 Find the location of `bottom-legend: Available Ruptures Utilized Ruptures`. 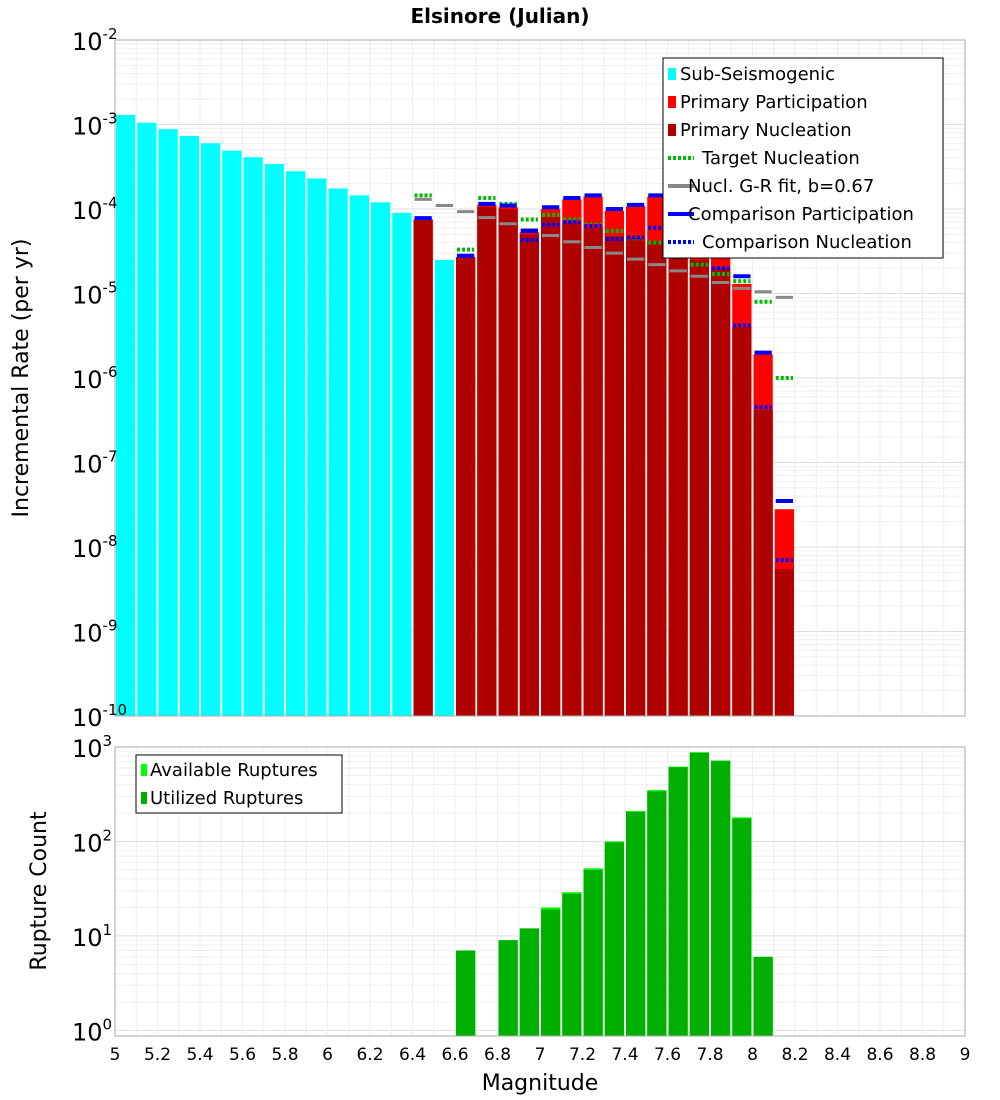

bottom-legend: Available Ruptures Utilized Ruptures is located at coordinates (239, 784).